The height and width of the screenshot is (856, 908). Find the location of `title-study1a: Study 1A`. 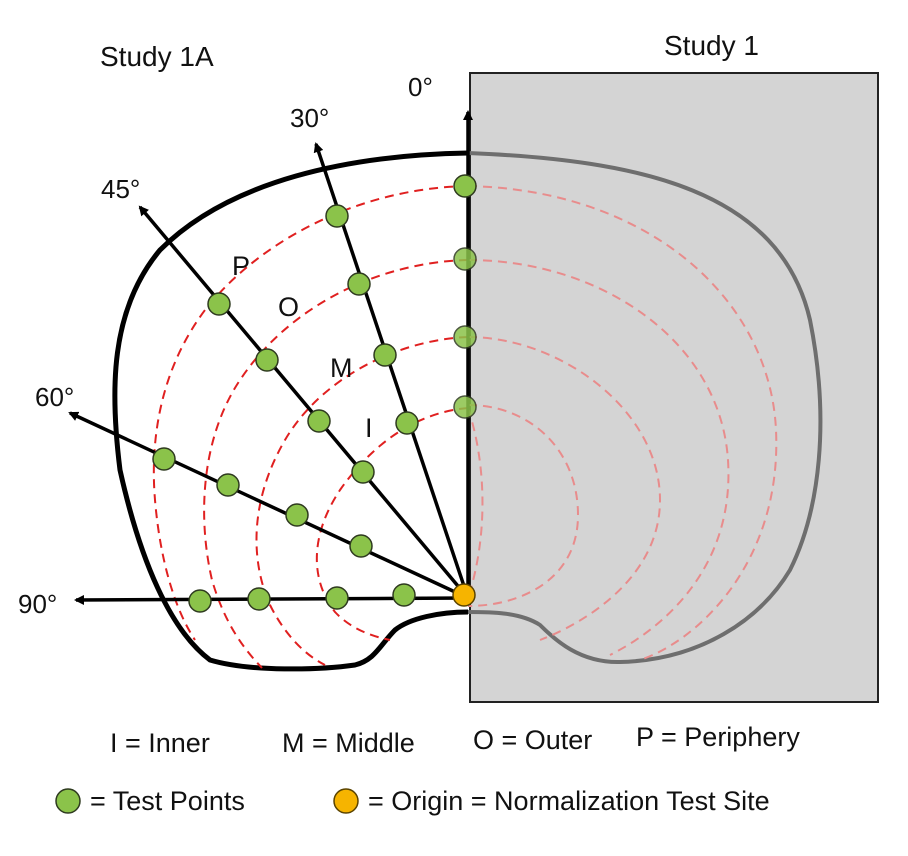

title-study1a: Study 1A is located at coordinates (157, 56).